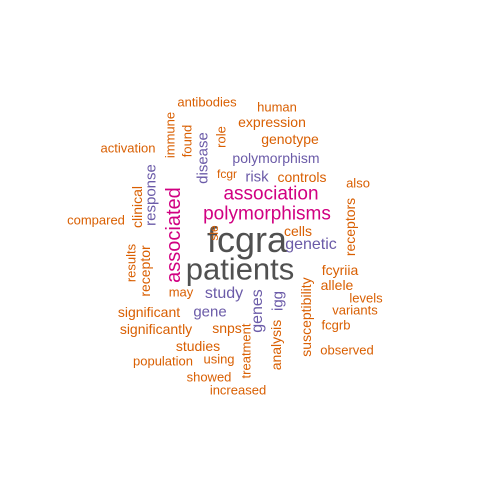 The image size is (480, 480). What do you see at coordinates (337, 285) in the screenshot?
I see `word-allele: allele` at bounding box center [337, 285].